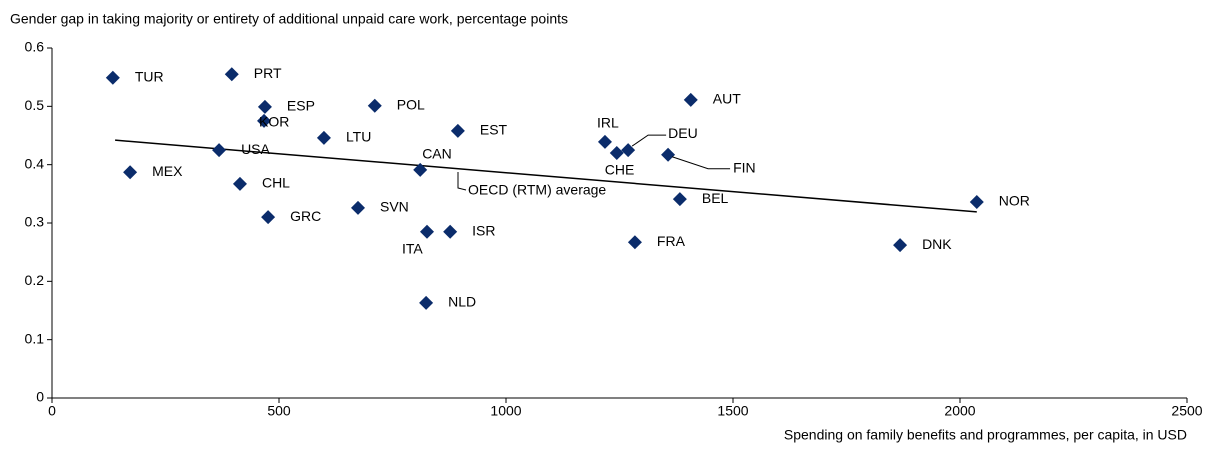 The height and width of the screenshot is (450, 1208). I want to click on point-label: MEX, so click(167, 171).